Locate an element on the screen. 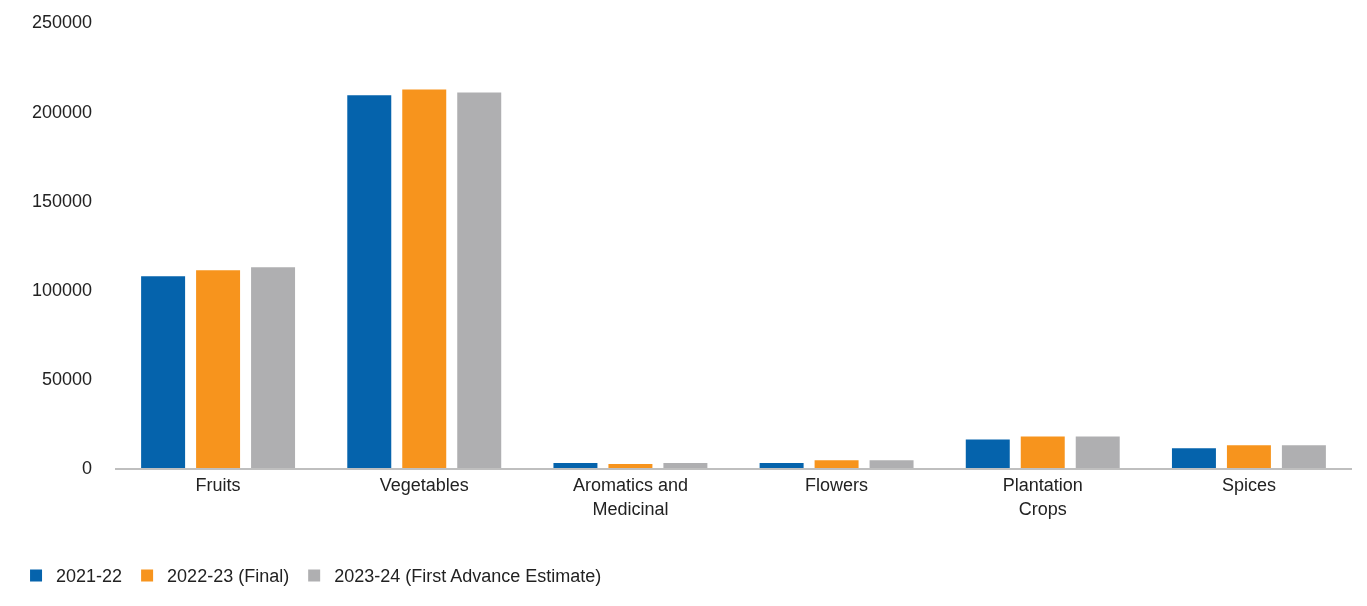  x-tick-label: Plantation Crops is located at coordinates (1042, 497).